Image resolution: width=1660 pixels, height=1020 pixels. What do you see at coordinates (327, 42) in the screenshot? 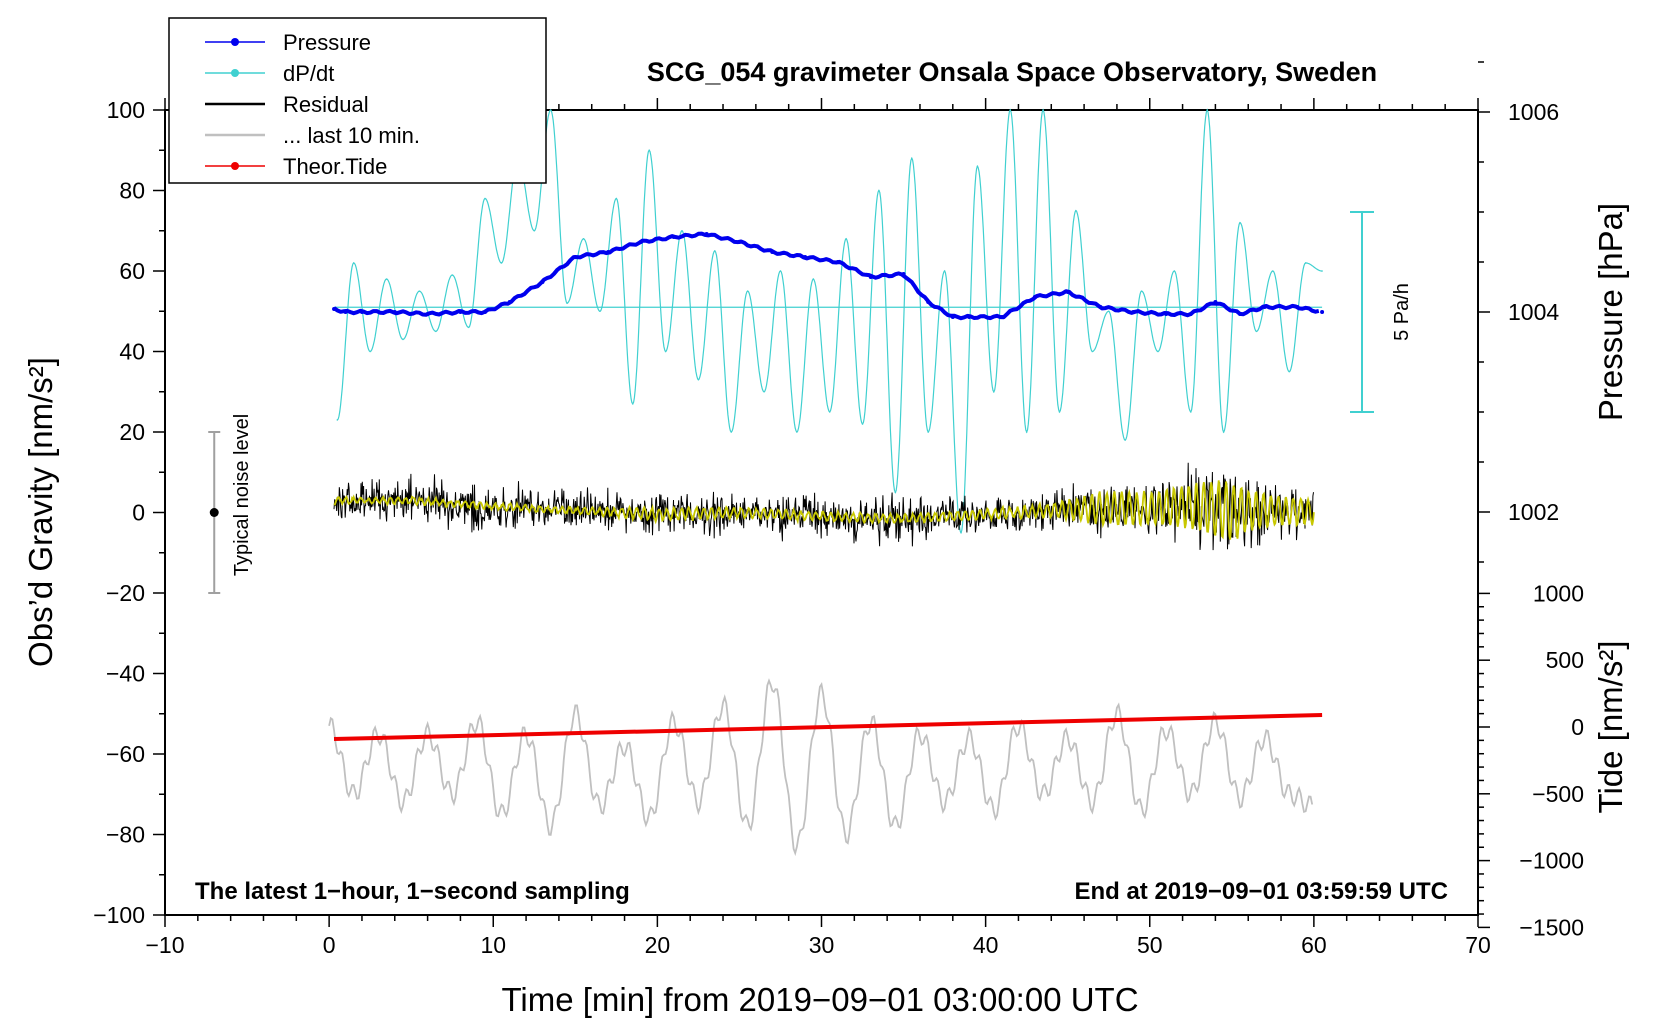
I see `legend-label: Pressure` at bounding box center [327, 42].